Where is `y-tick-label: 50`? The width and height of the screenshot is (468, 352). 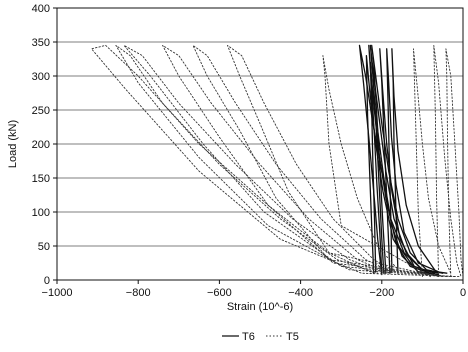
y-tick-label: 50 is located at coordinates (44, 247).